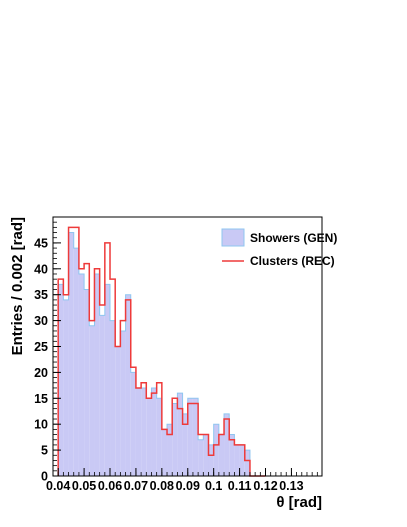 The height and width of the screenshot is (527, 407). What do you see at coordinates (291, 486) in the screenshot?
I see `x-tick-label: 0.13` at bounding box center [291, 486].